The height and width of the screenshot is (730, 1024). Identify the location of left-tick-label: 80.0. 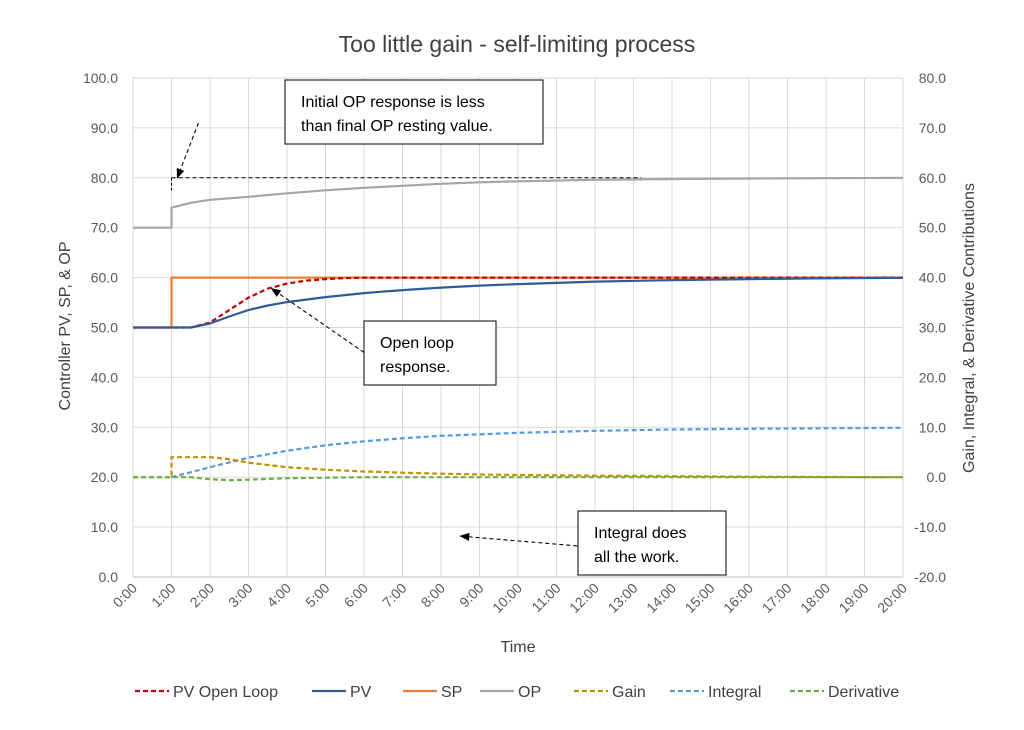
(104, 178).